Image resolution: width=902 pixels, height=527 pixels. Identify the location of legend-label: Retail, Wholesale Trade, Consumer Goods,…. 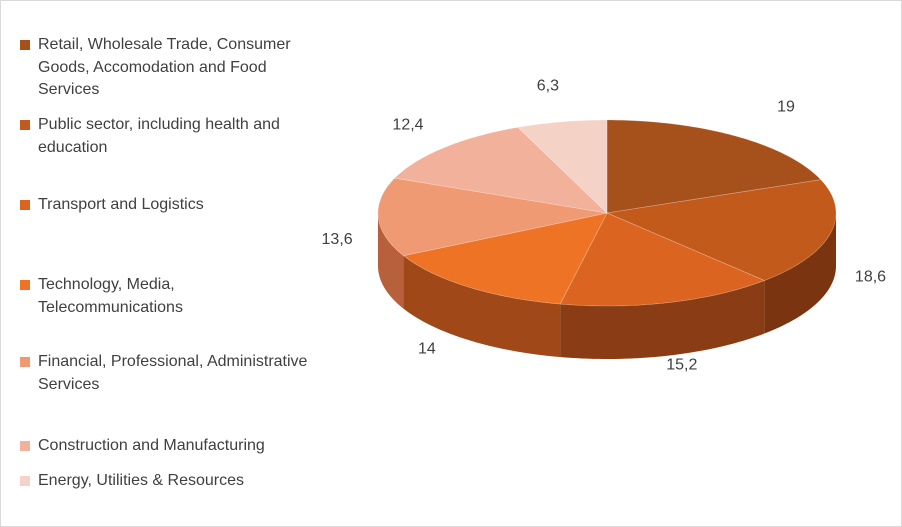
(164, 67).